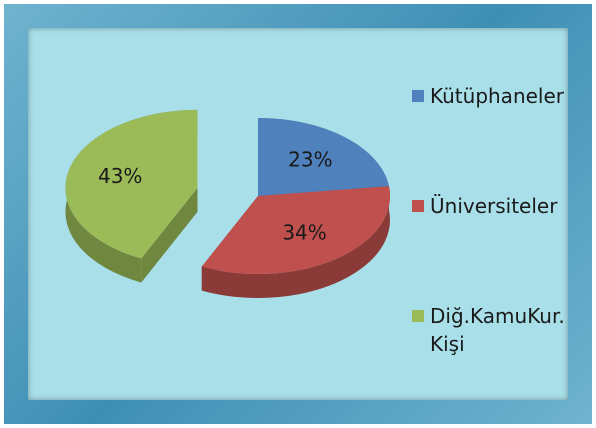 The image size is (596, 428). Describe the element at coordinates (497, 330) in the screenshot. I see `legend-label: Diğ.KamuKur. Kişi` at that location.